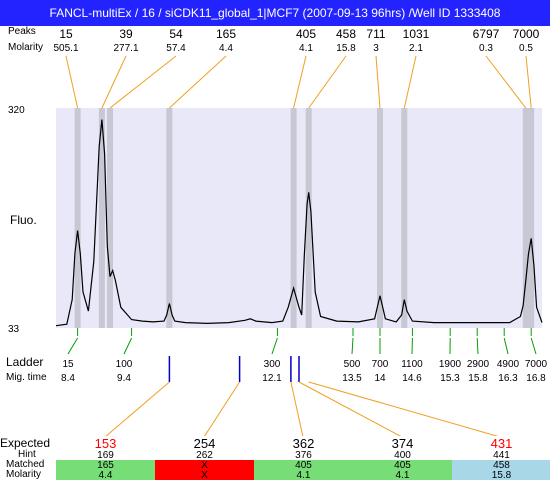 This screenshot has height=481, width=550. What do you see at coordinates (125, 48) in the screenshot?
I see `peak-molarity-label: 277.1` at bounding box center [125, 48].